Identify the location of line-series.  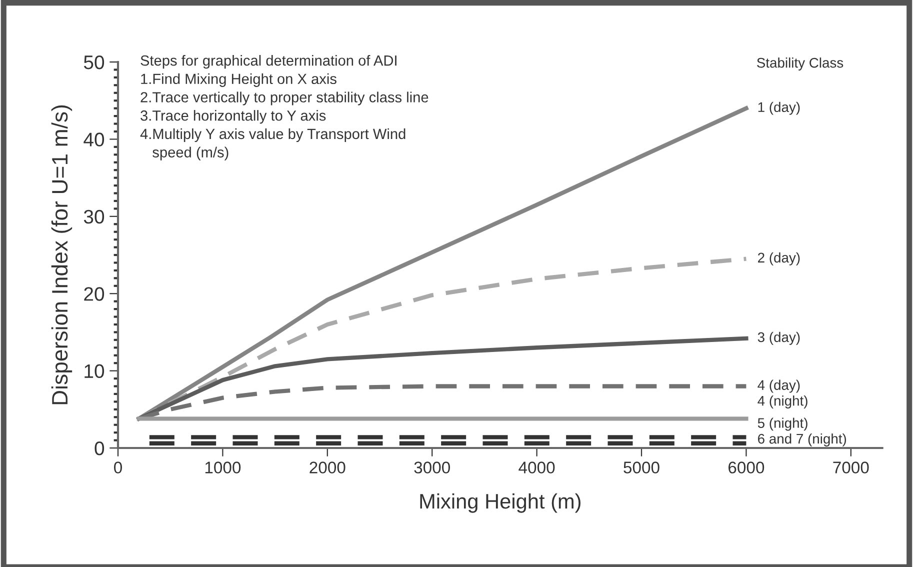
(442, 378).